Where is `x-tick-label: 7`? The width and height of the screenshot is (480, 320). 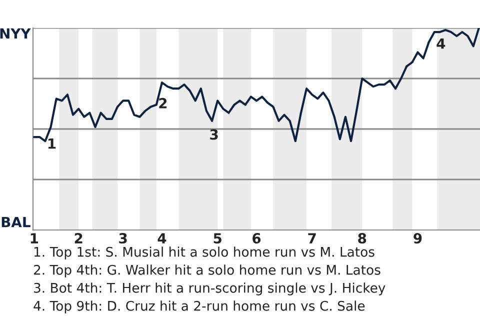
x-tick-label: 7 is located at coordinates (312, 238).